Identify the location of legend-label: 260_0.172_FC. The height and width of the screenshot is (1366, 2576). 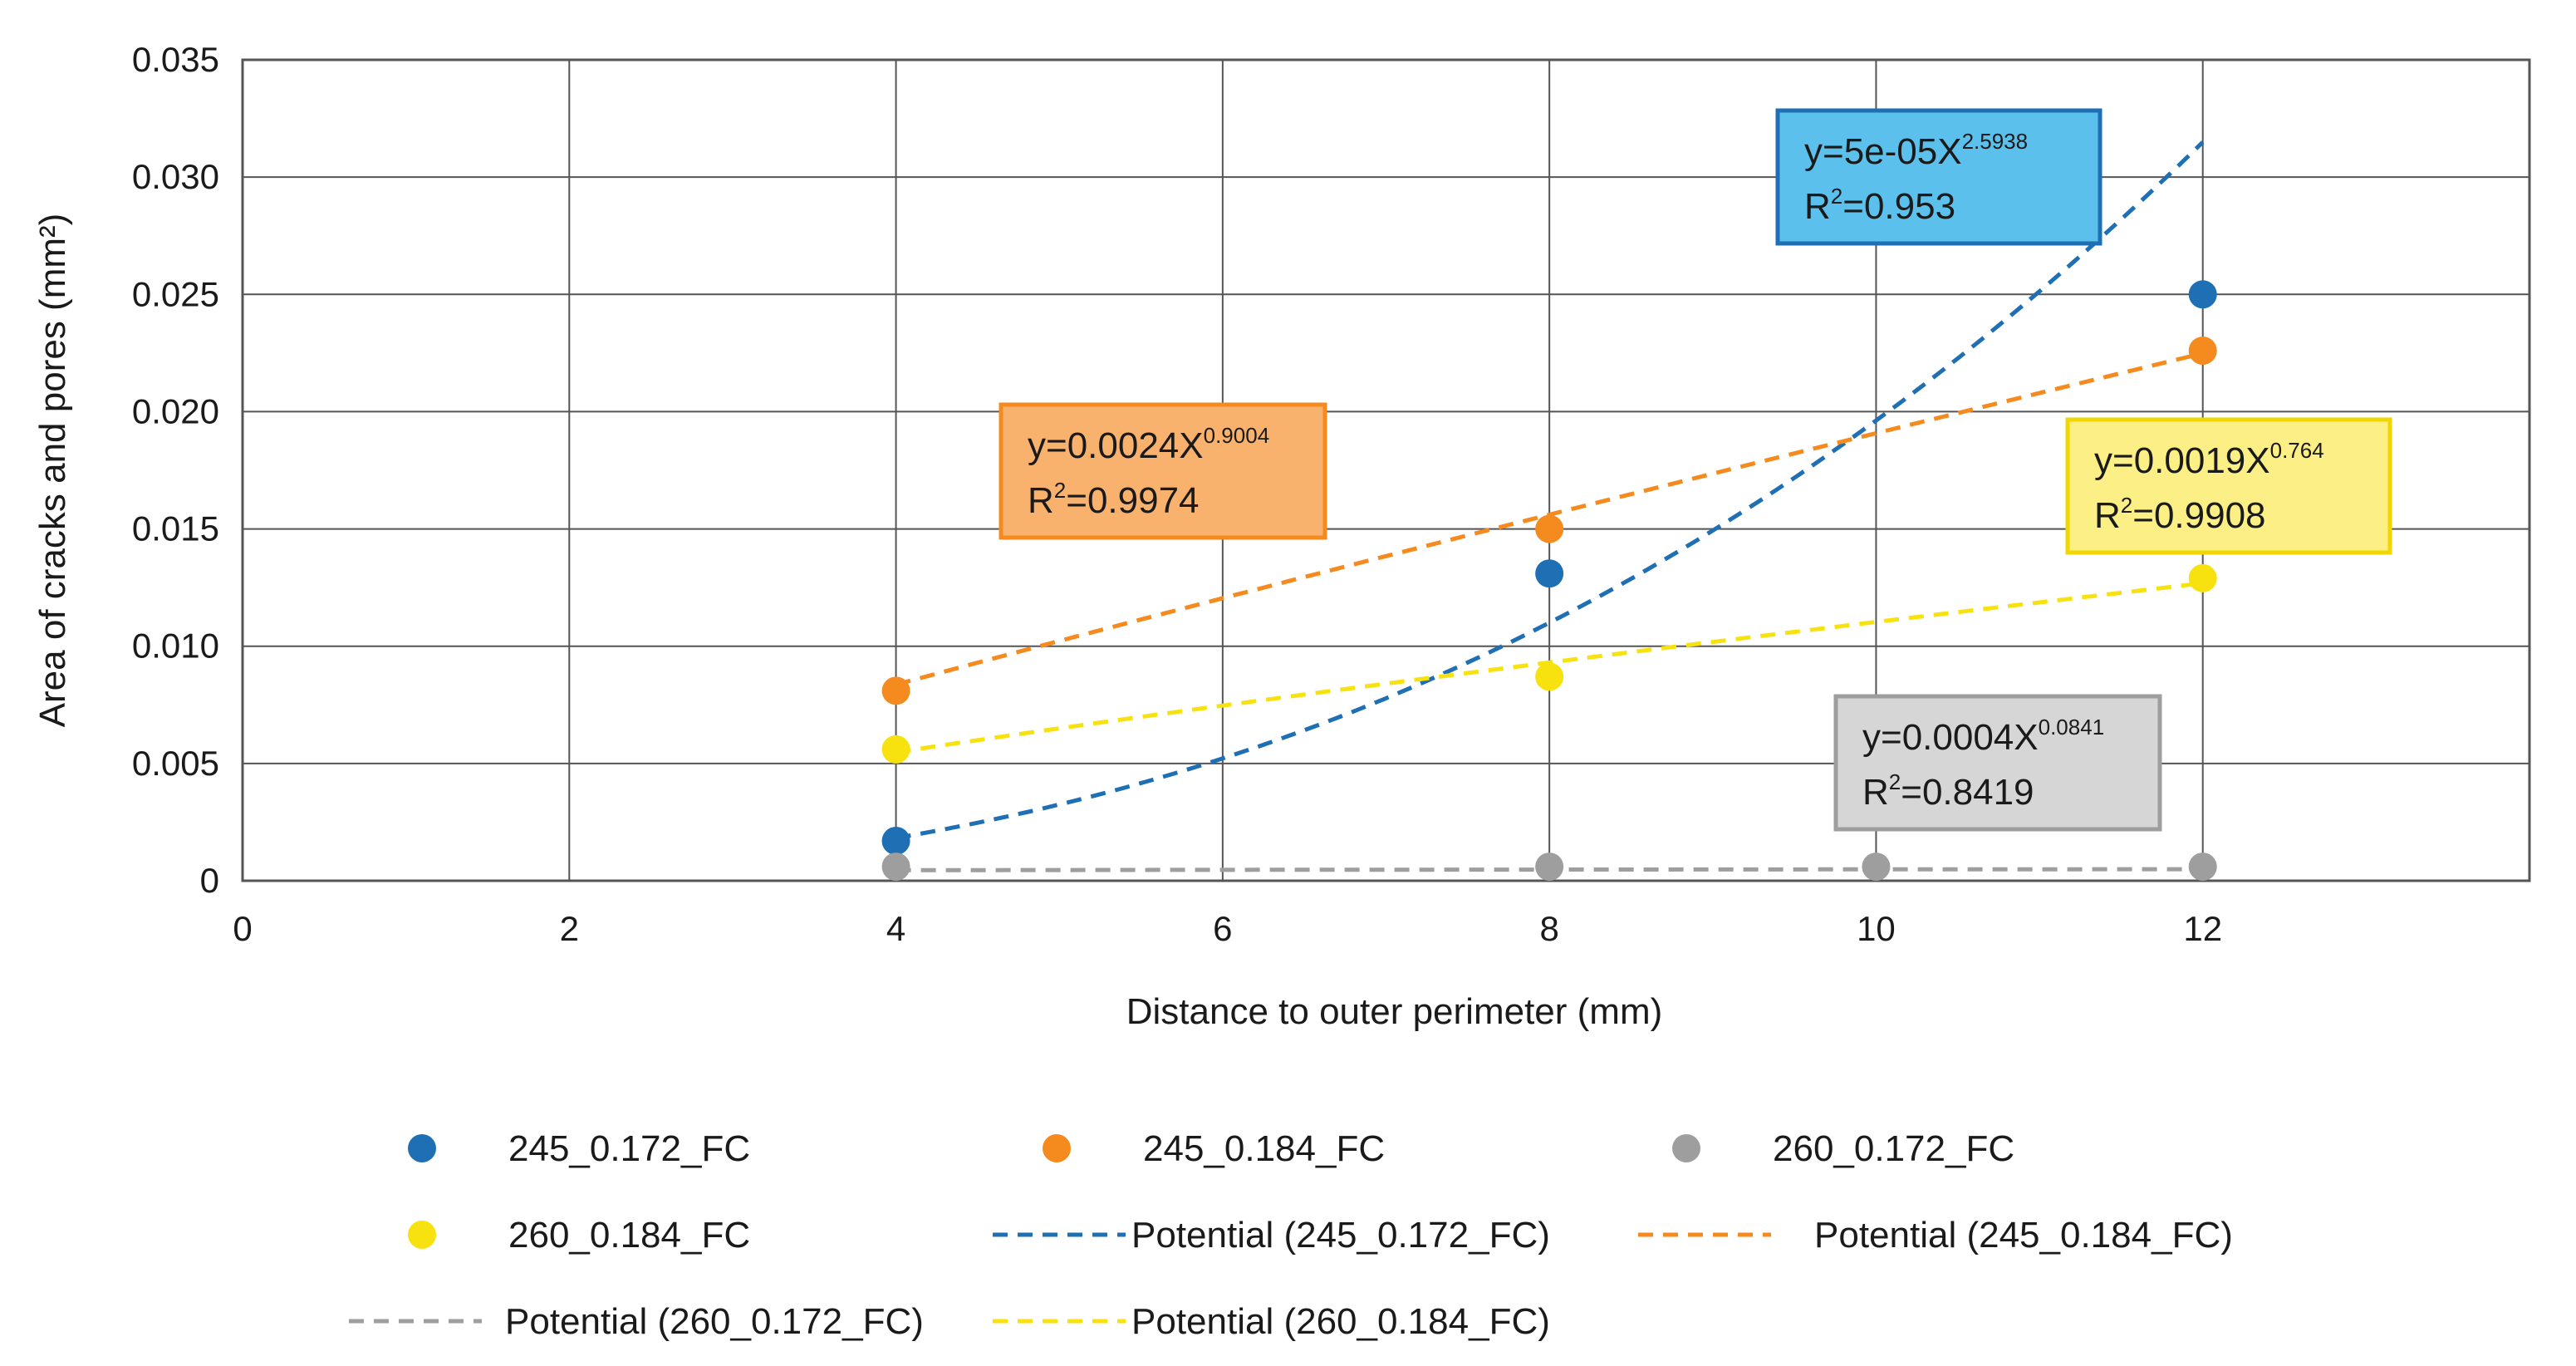
(1893, 1148).